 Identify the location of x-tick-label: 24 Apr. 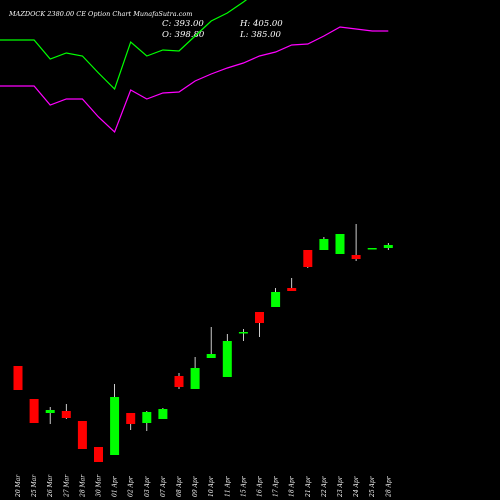
(356, 486).